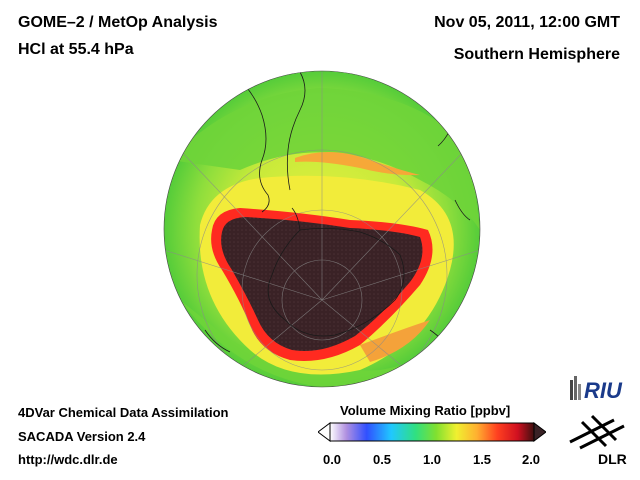  I want to click on dlr-logo: DLR, so click(598, 440).